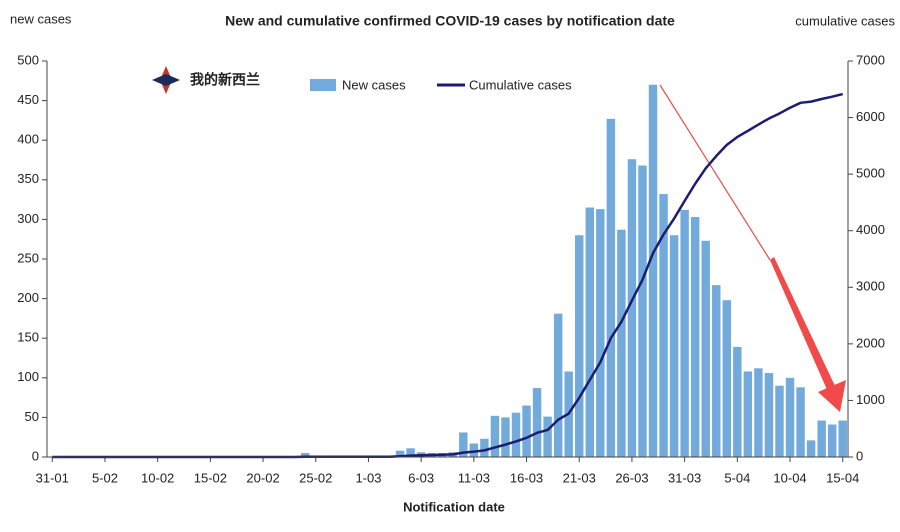 The height and width of the screenshot is (532, 900). What do you see at coordinates (28, 297) in the screenshot?
I see `y-tick-label: 200` at bounding box center [28, 297].